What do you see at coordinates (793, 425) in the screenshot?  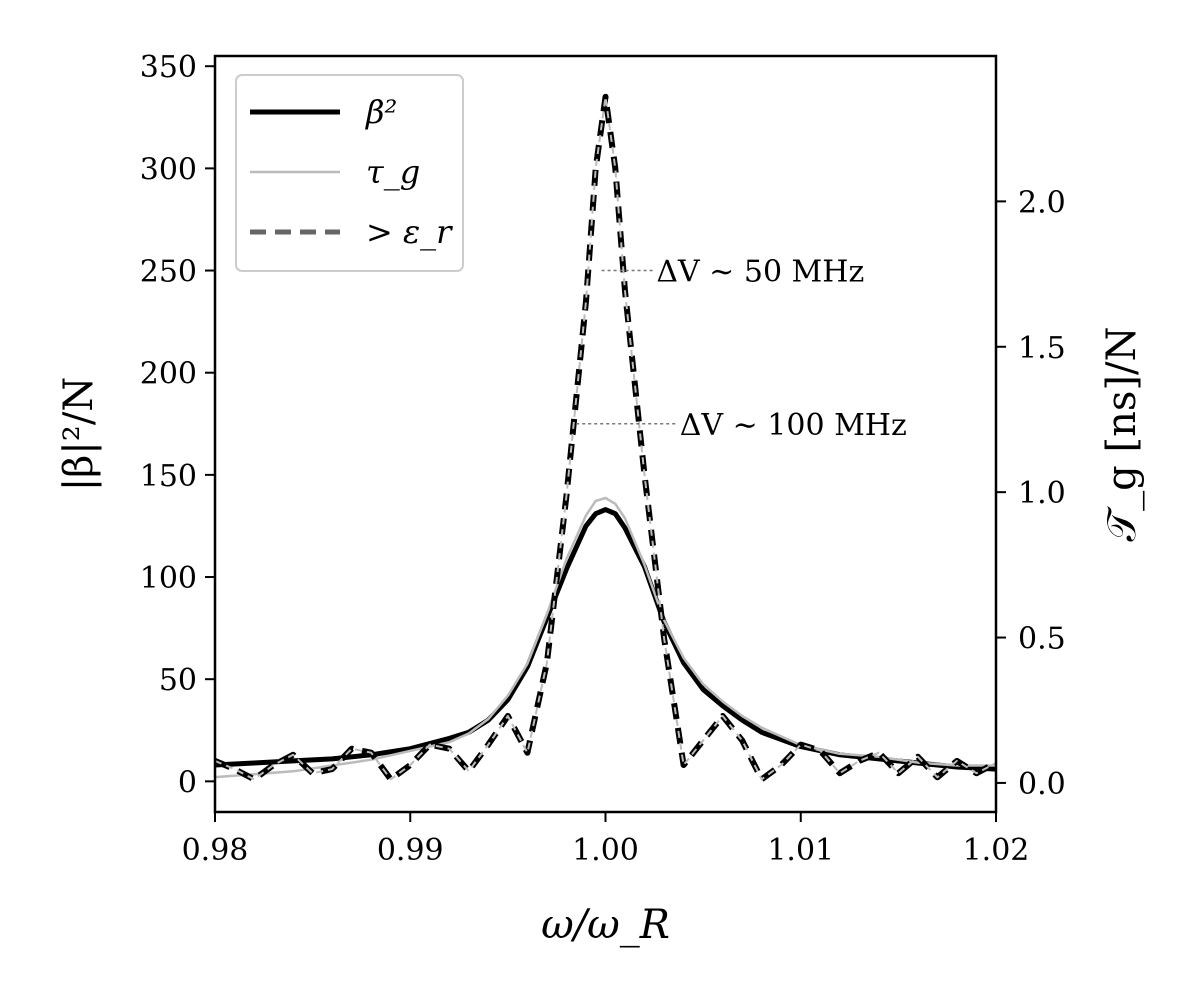 I see `annotation-label: ΔV ∼ 100 MHz` at bounding box center [793, 425].